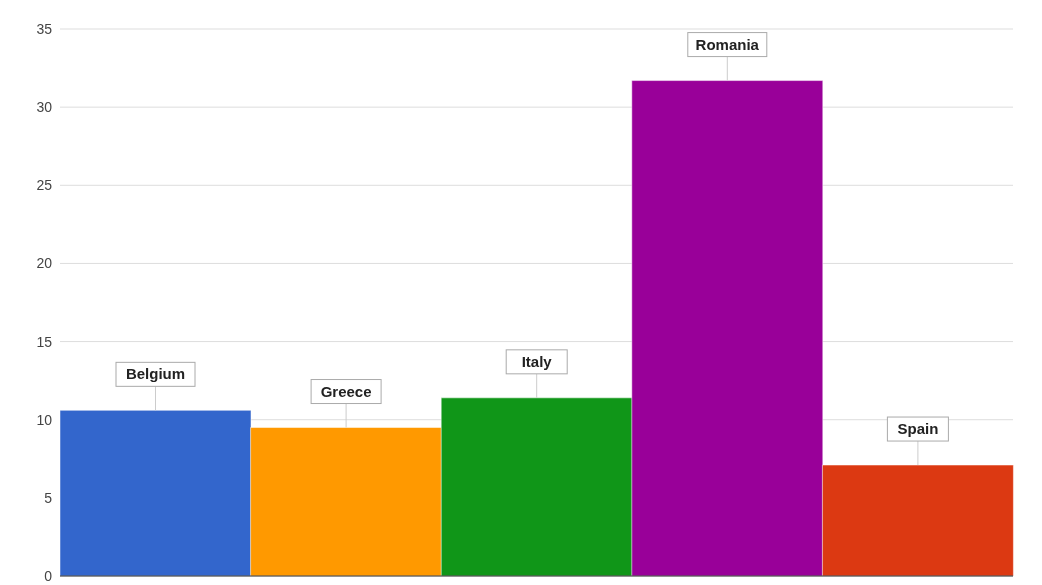 Image resolution: width=1042 pixels, height=585 pixels. I want to click on y-tick-label: 0, so click(48, 575).